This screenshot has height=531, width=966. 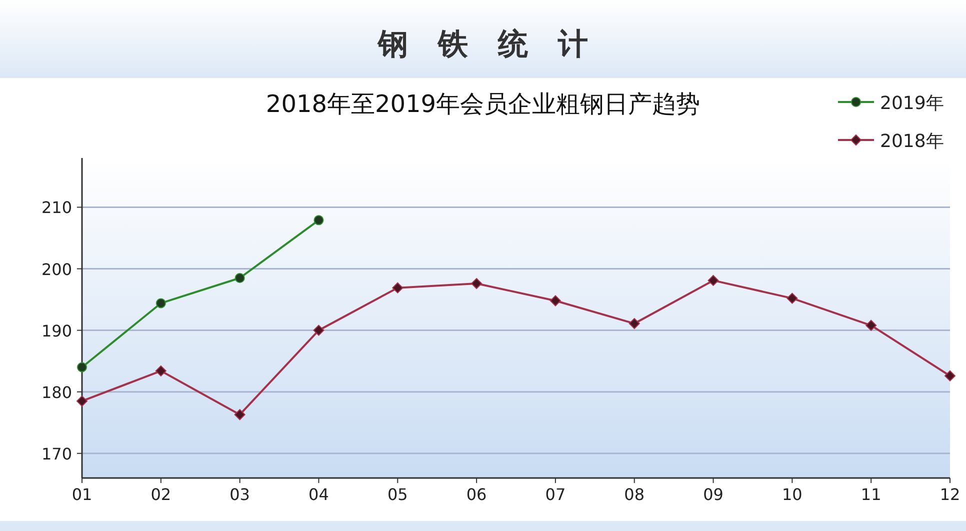 I want to click on legend-label: 2019年, so click(x=912, y=103).